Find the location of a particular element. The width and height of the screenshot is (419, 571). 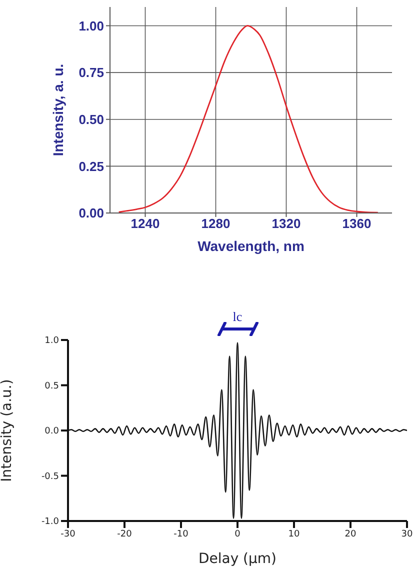

x-tick-label: 1240 is located at coordinates (145, 224).